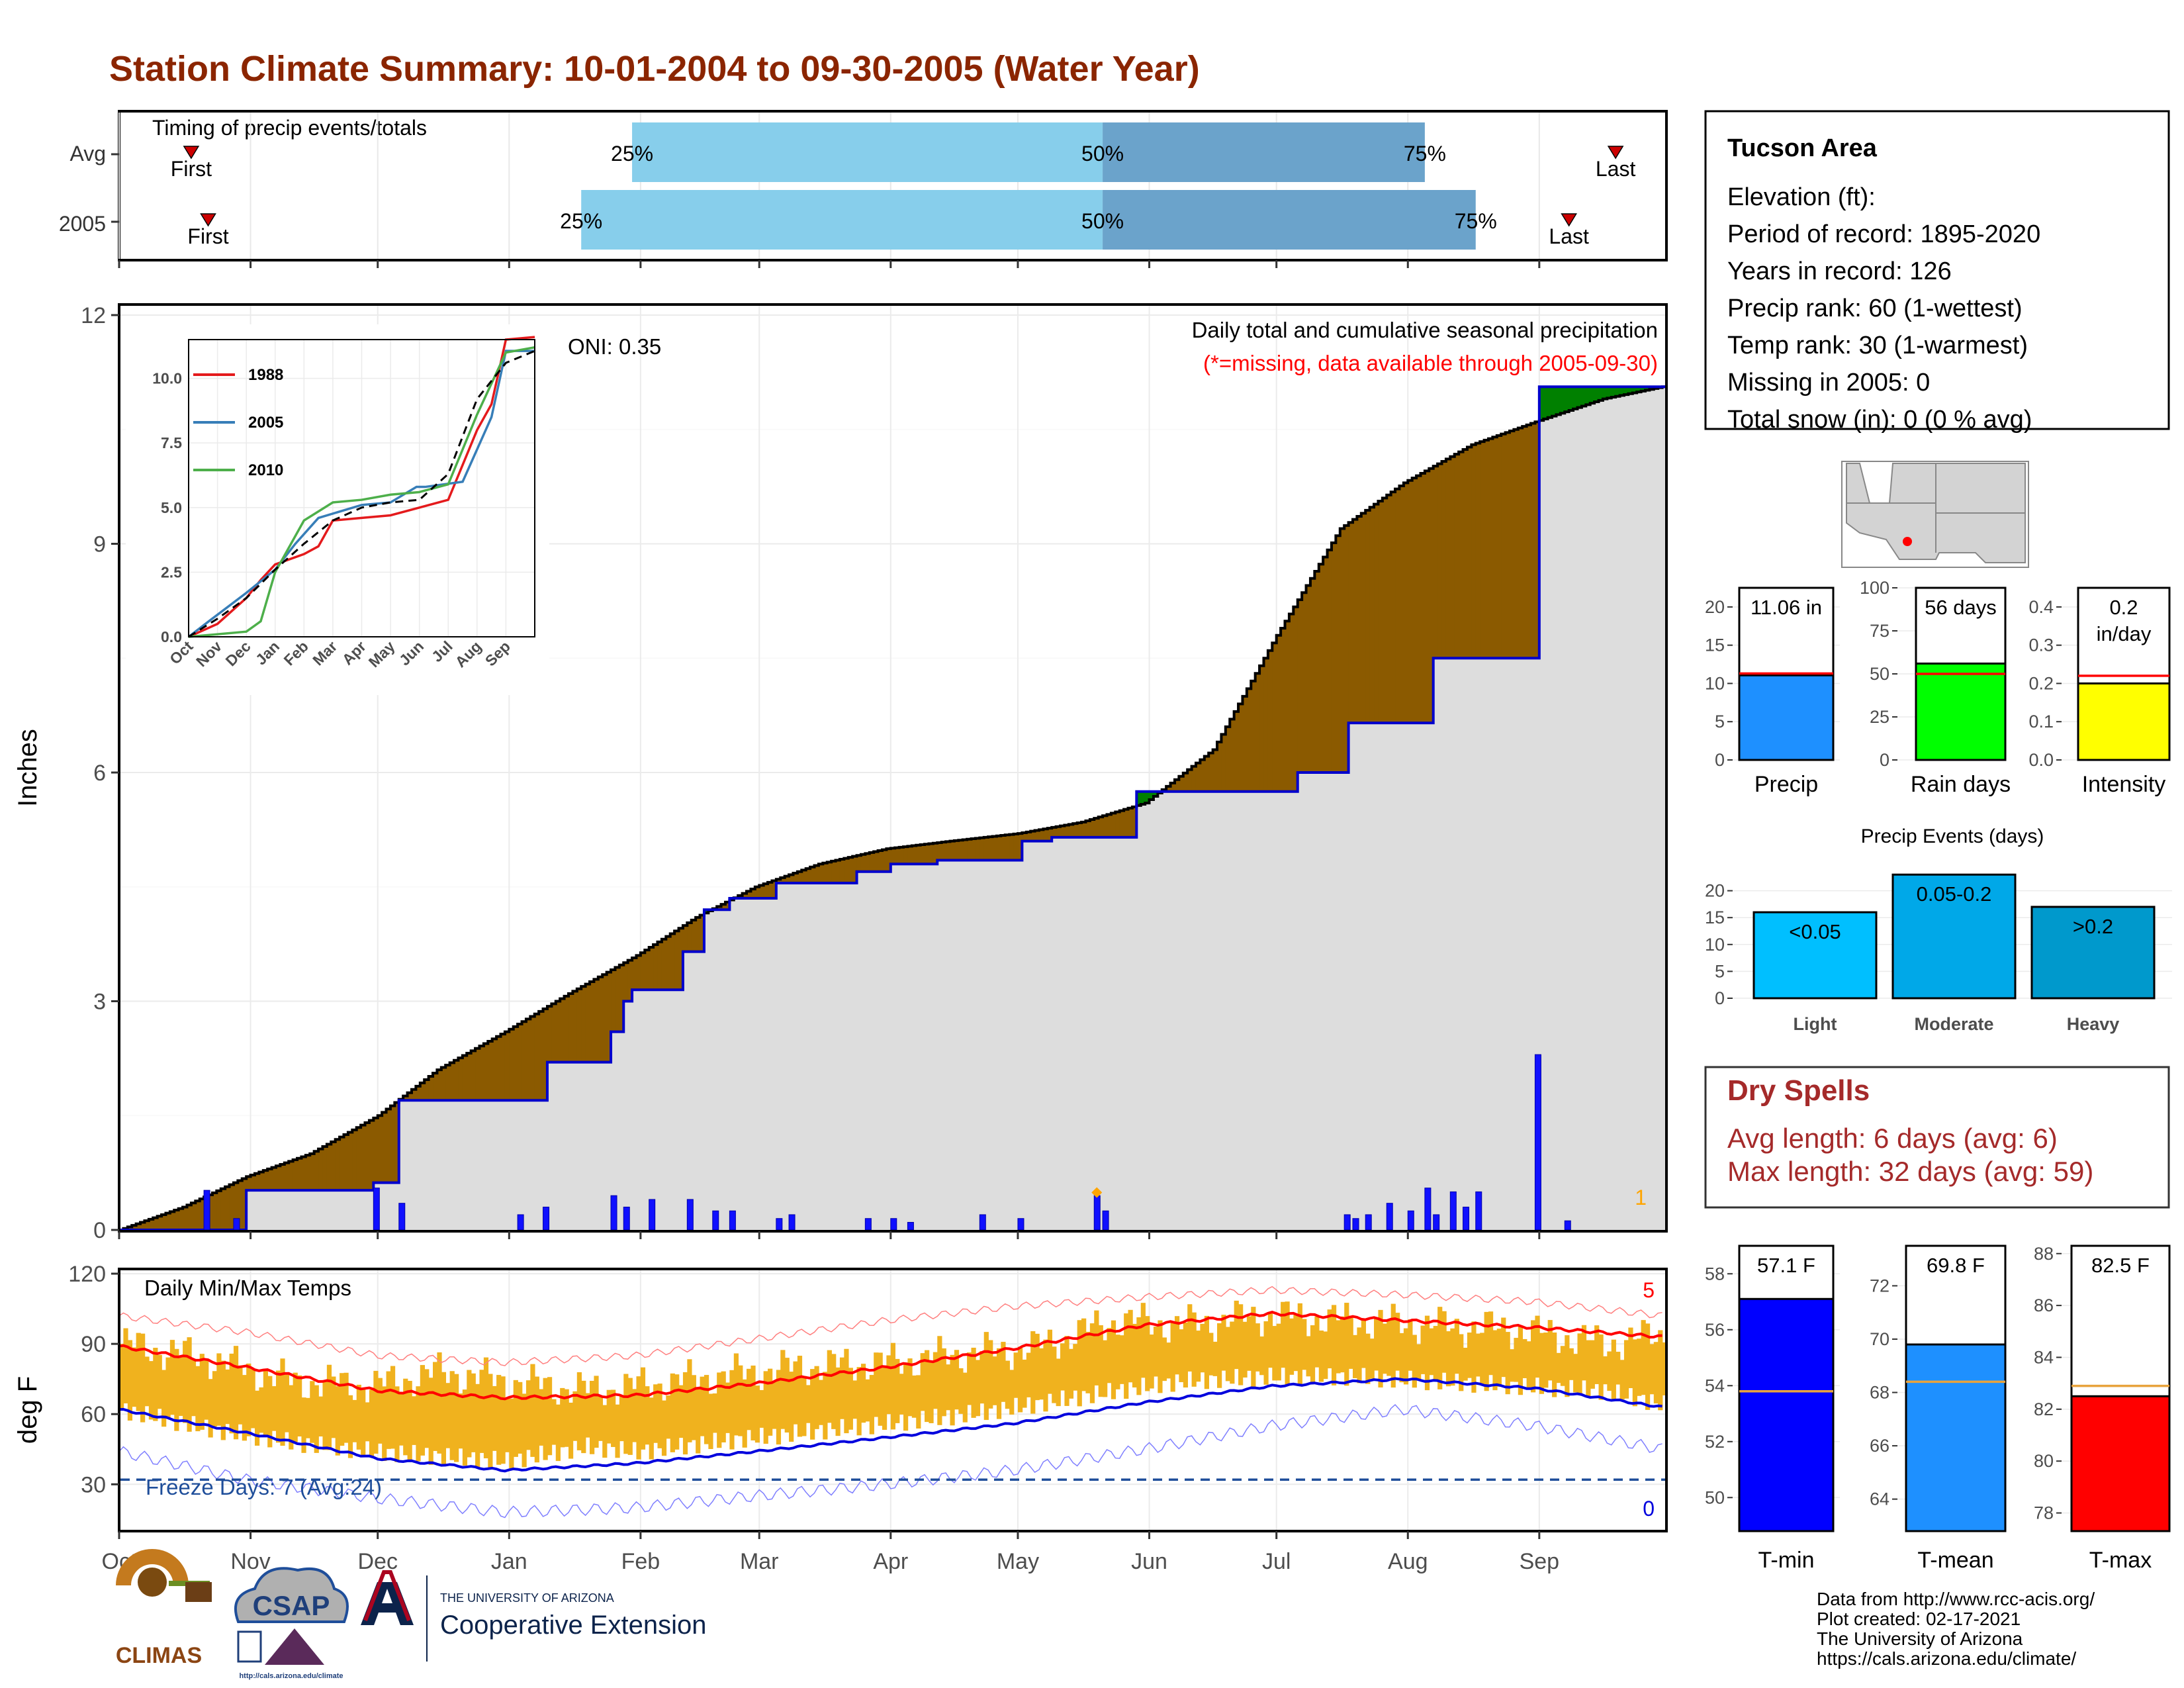  Describe the element at coordinates (2044, 1513) in the screenshot. I see `t-max-y-tick-label: 78` at that location.